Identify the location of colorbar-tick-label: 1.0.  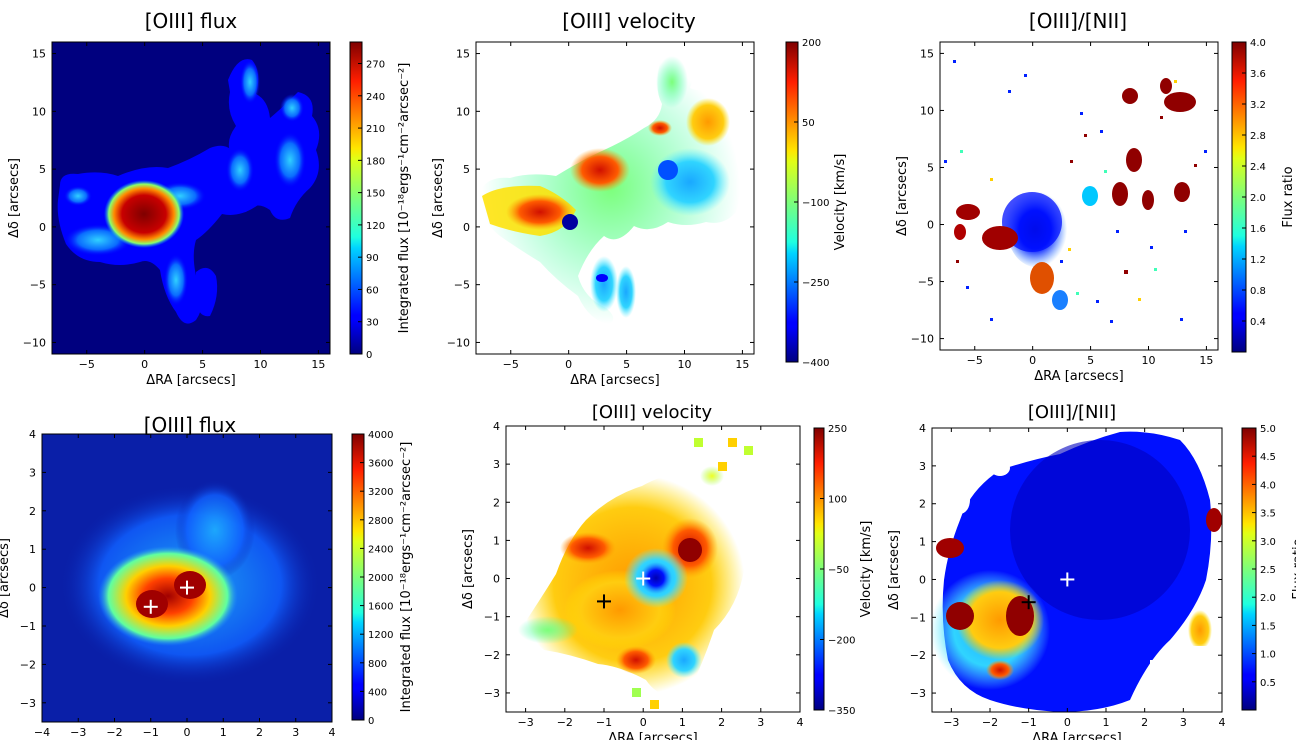
(1268, 655).